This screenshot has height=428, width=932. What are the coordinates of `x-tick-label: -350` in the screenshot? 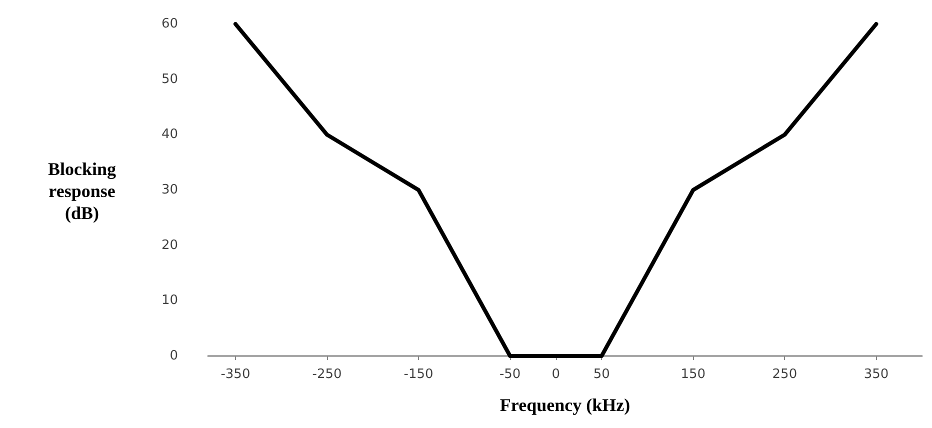 It's located at (235, 374).